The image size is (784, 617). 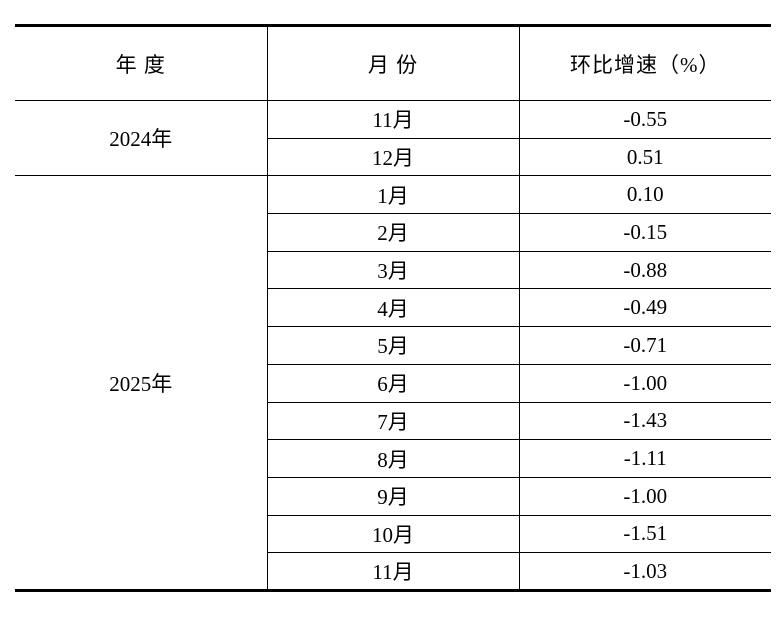 I want to click on table-row: 2024年 11月 -0.55, so click(x=393, y=138).